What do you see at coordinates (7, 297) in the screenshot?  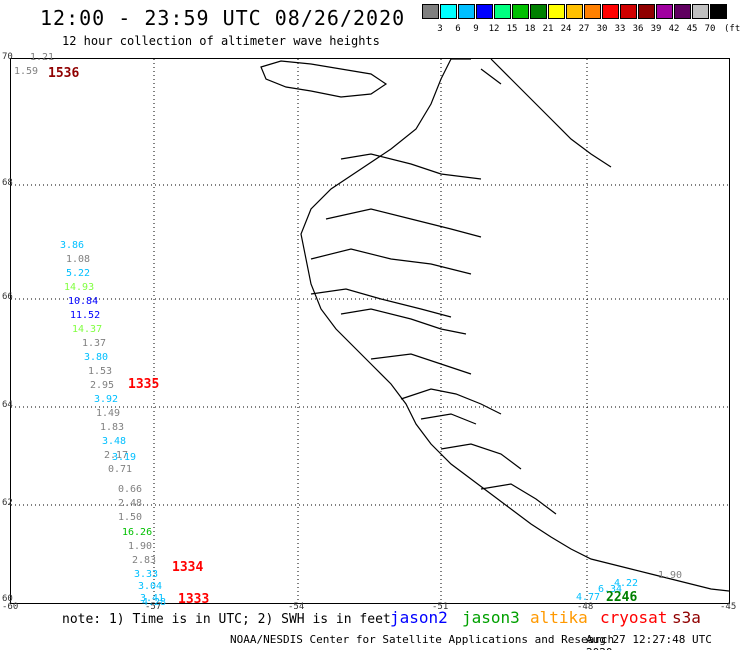 I see `lat-label-66: 66` at bounding box center [7, 297].